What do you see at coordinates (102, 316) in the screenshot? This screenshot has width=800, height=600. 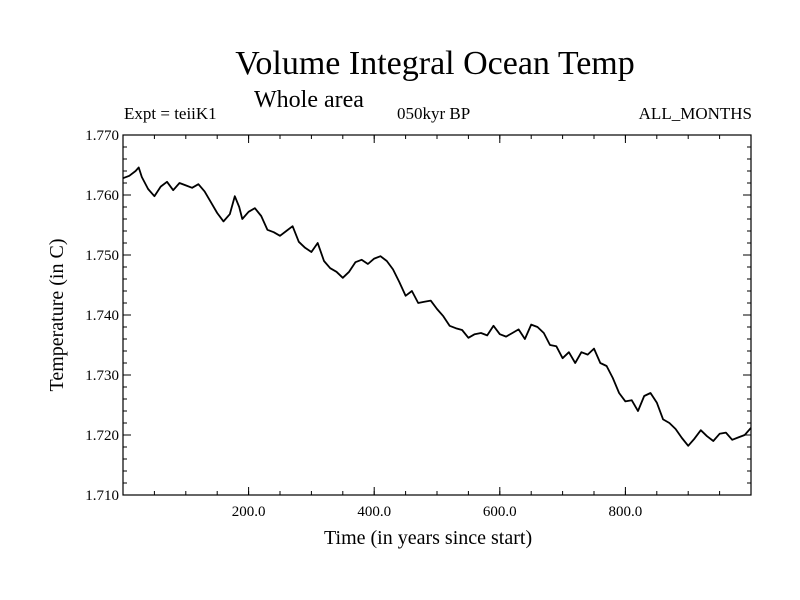 I see `y-tick-label: 1.740` at bounding box center [102, 316].